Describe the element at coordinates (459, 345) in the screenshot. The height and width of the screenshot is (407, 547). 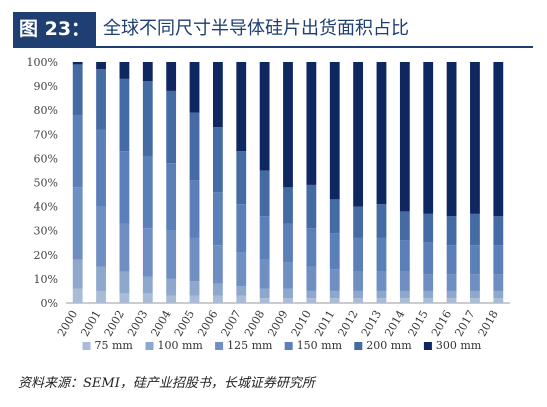
I see `legend-label: 300 mm` at that location.